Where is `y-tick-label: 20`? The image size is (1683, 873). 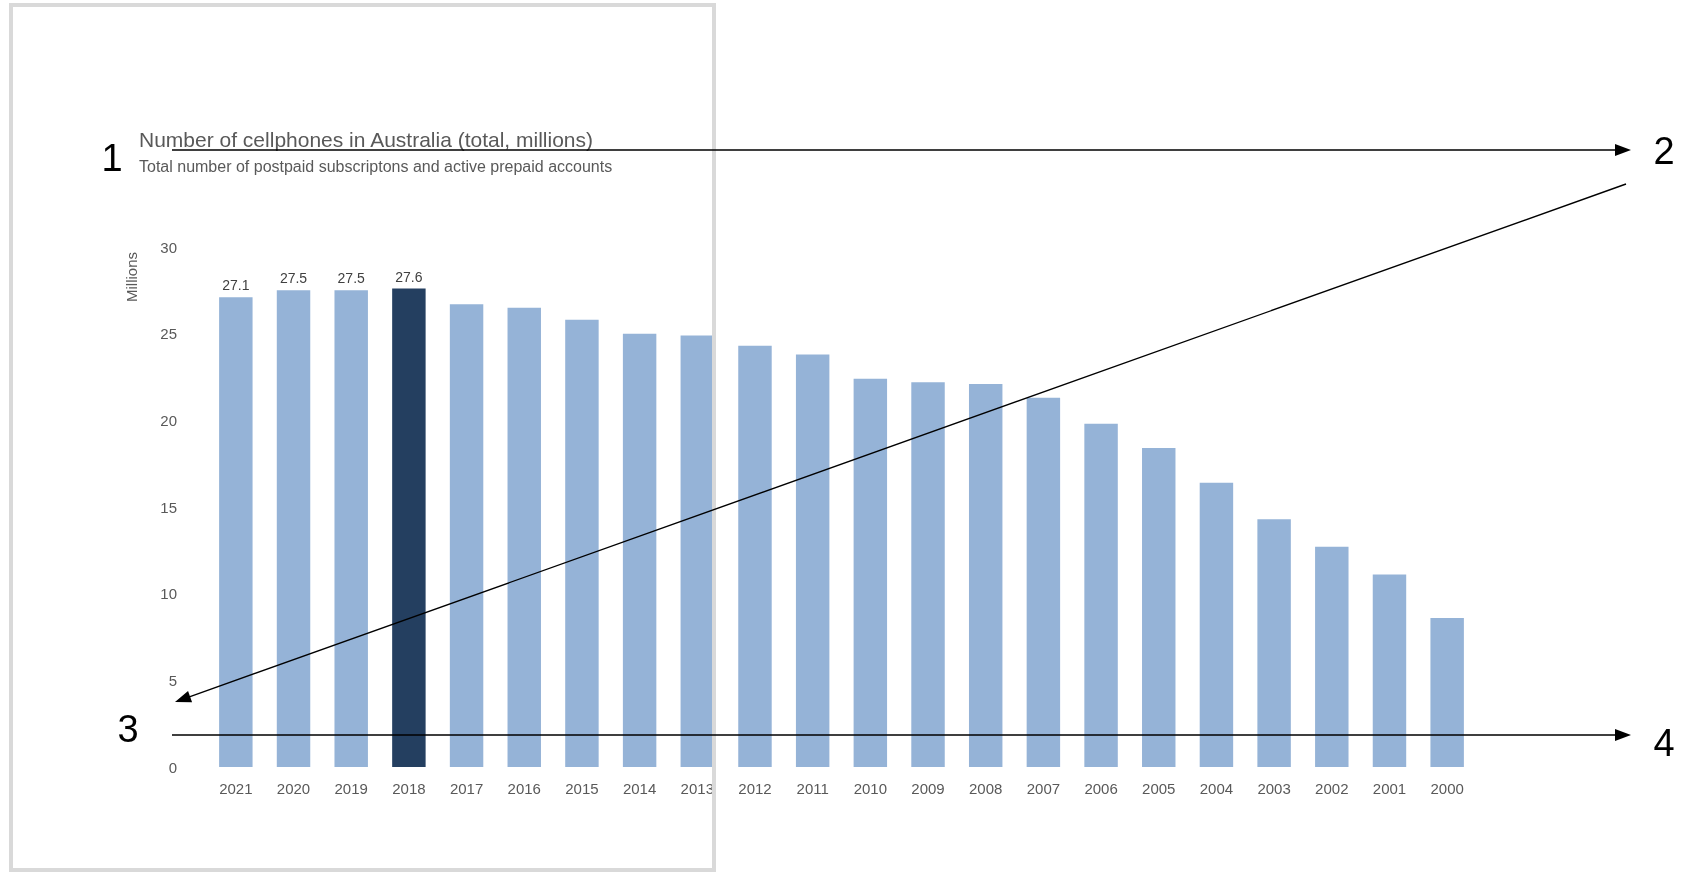
y-tick-label: 20 is located at coordinates (168, 420).